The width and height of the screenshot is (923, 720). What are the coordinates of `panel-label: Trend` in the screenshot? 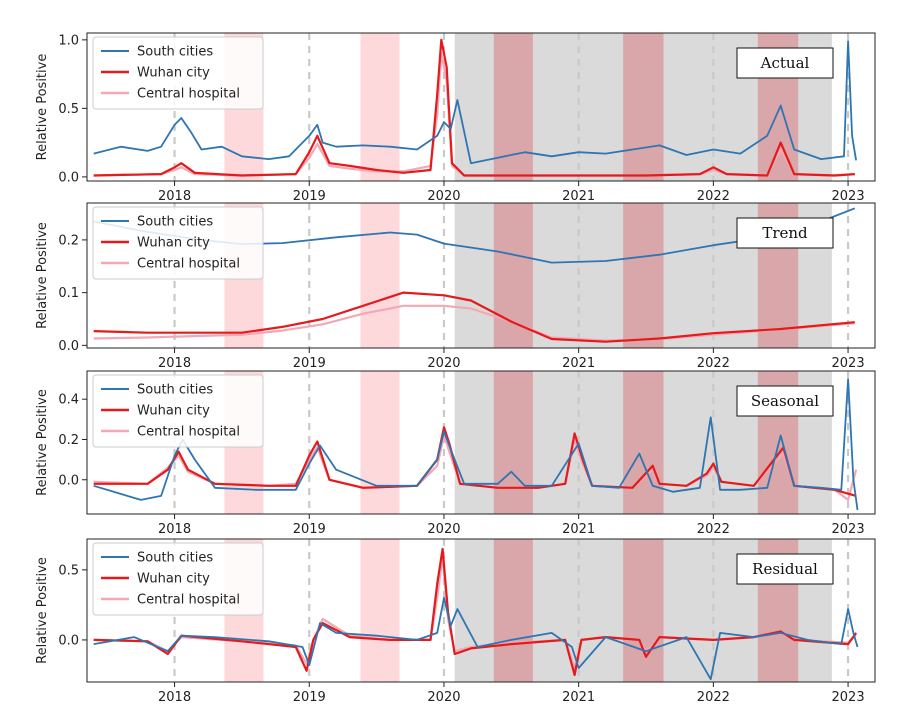 It's located at (785, 233).